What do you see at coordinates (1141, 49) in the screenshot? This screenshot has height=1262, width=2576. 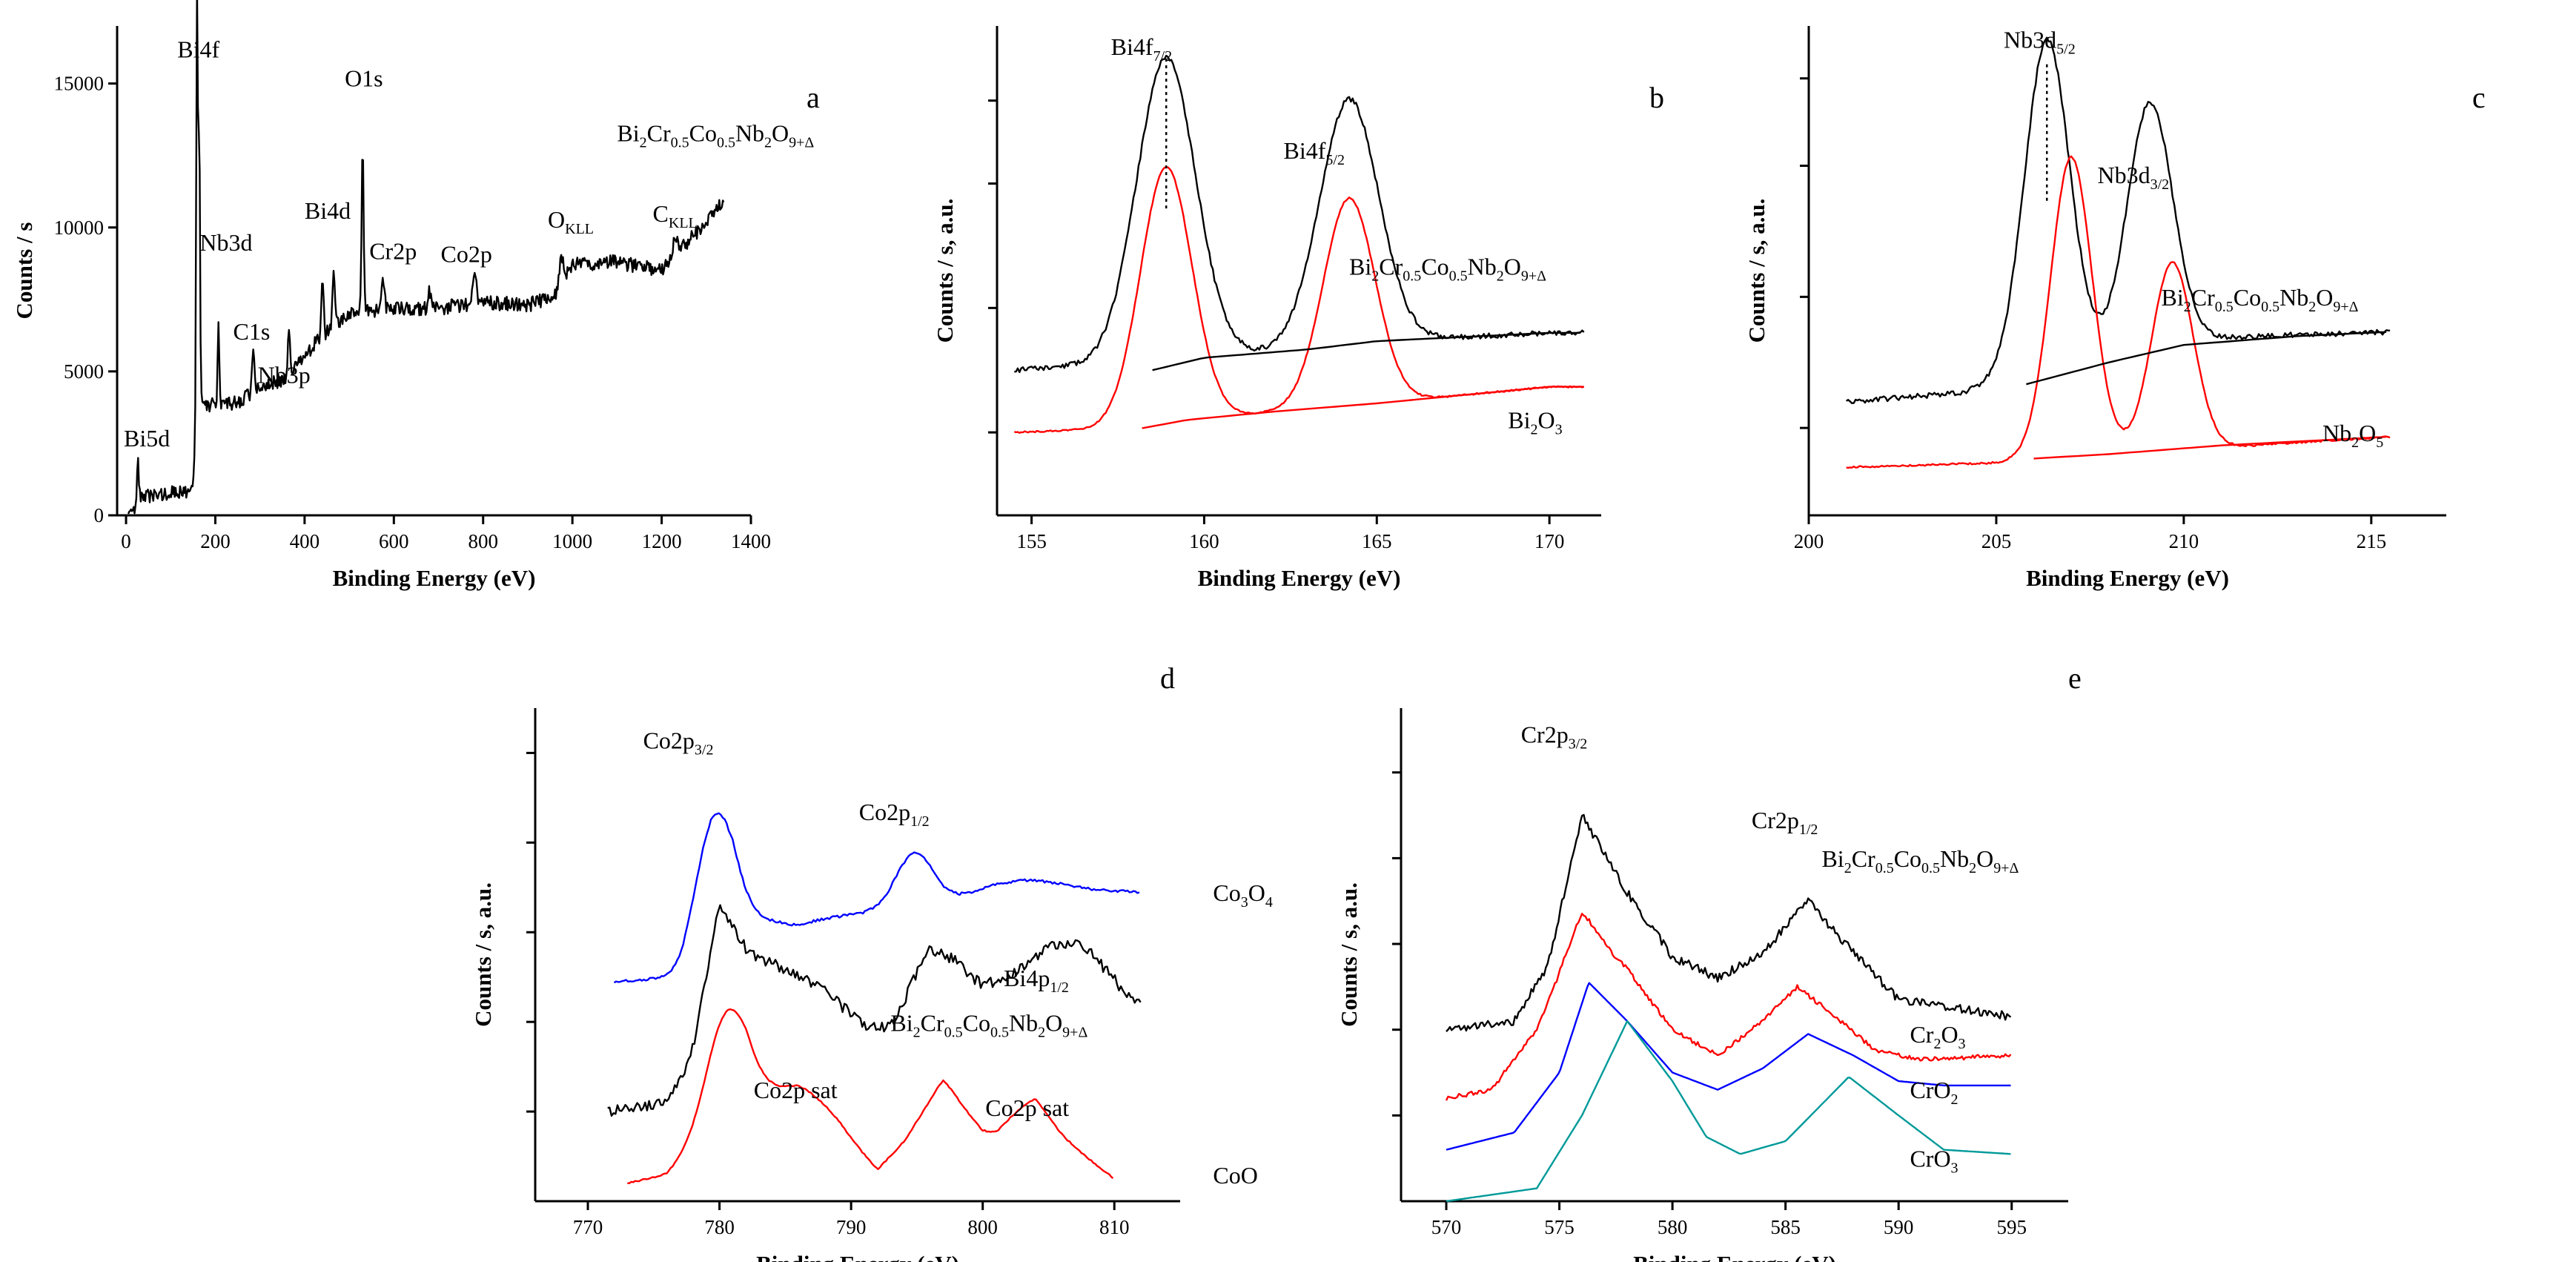 I see `annotation-b-0: Bi4f7/2` at bounding box center [1141, 49].